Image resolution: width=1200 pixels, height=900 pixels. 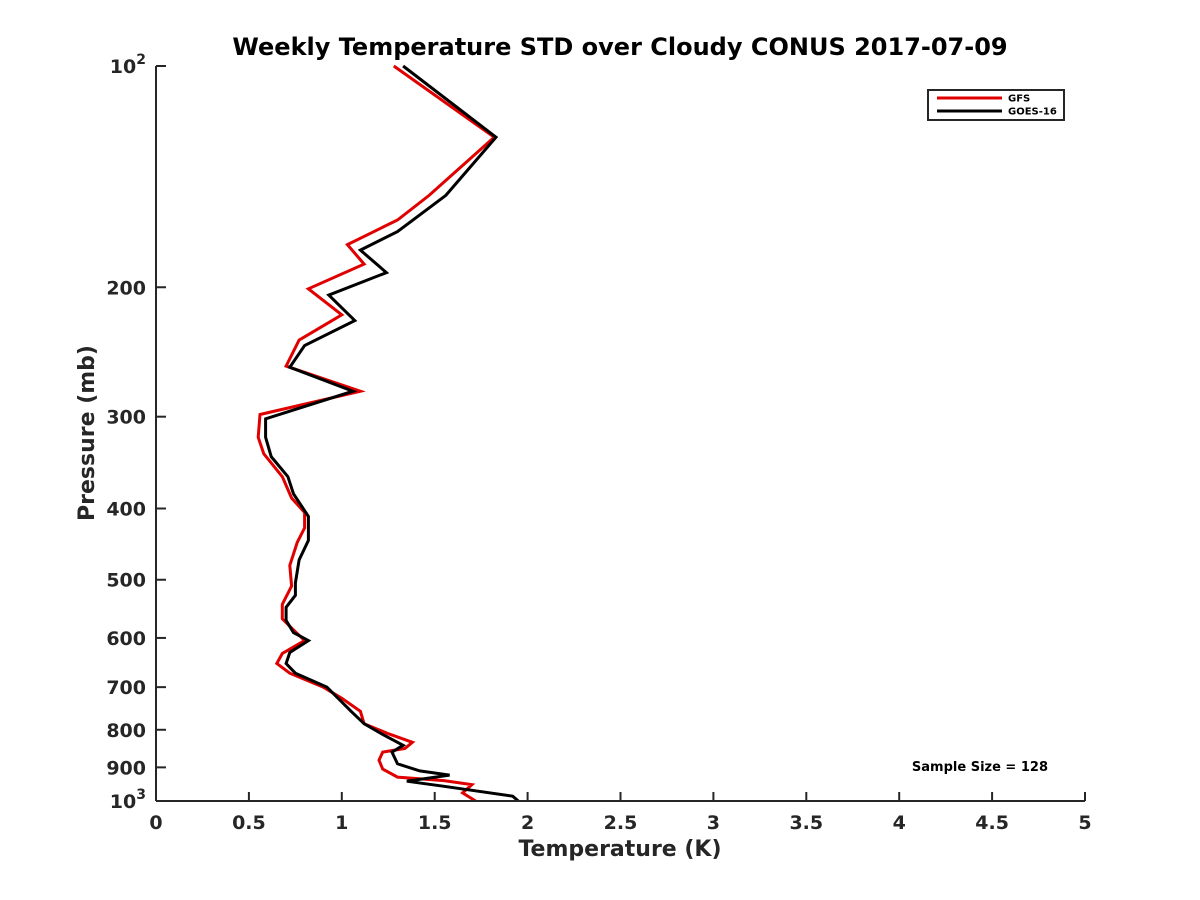 What do you see at coordinates (126, 581) in the screenshot?
I see `y-tick-label: 500` at bounding box center [126, 581].